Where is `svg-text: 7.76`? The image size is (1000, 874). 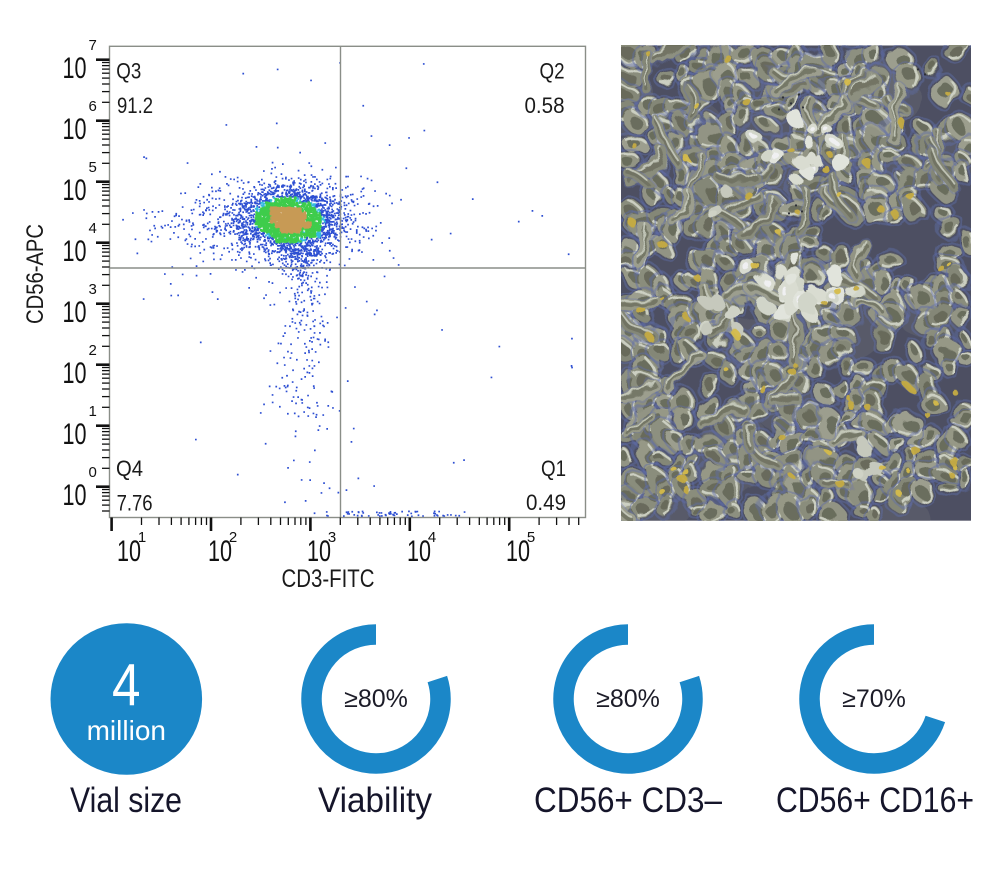 svg-text: 7.76 is located at coordinates (135, 503).